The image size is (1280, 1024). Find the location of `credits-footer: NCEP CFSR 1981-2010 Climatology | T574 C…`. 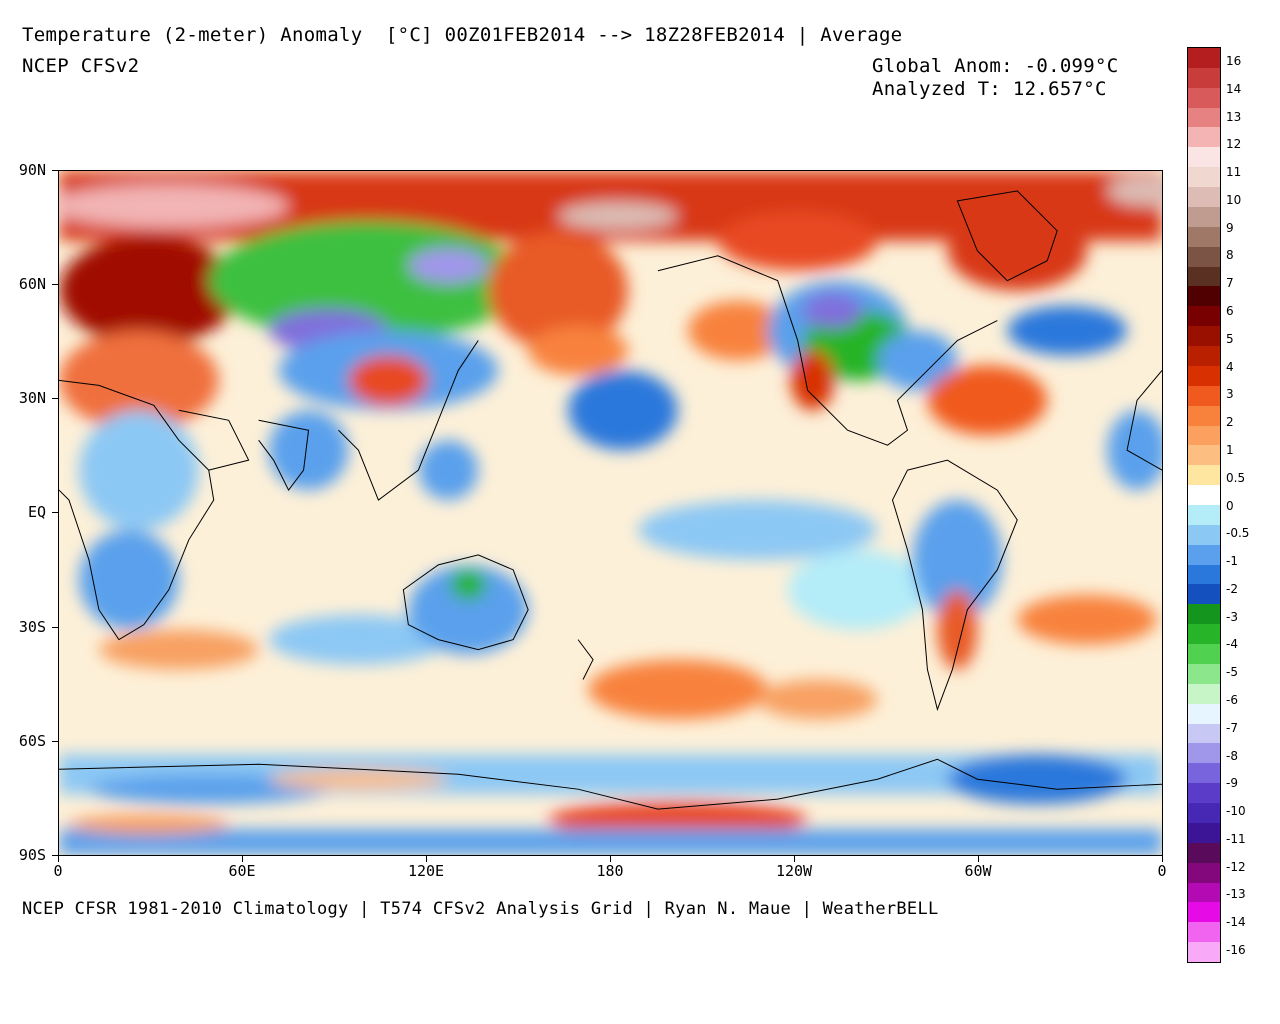

credits-footer: NCEP CFSR 1981-2010 Climatology | T574 C… is located at coordinates (480, 909).